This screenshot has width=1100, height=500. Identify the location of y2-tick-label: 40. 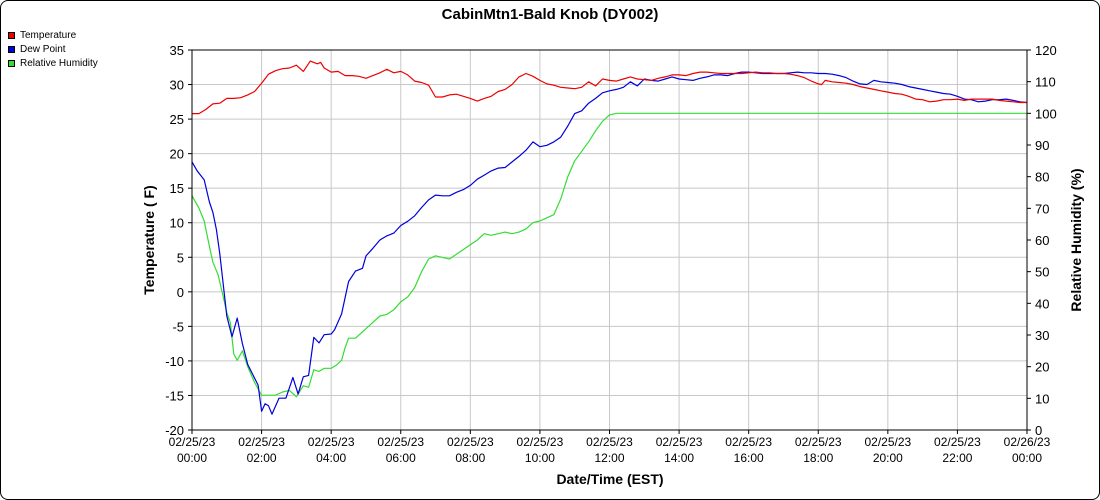
(1042, 303).